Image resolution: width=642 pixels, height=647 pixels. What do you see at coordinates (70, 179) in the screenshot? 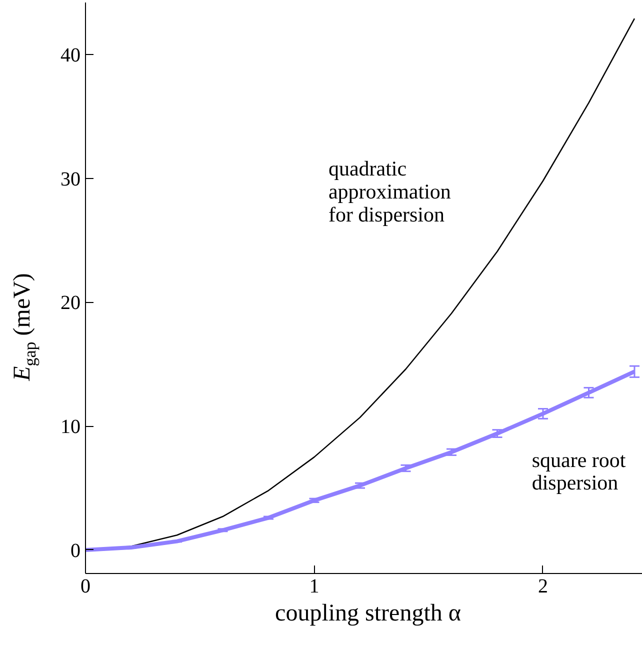
I see `y-tick-label: 30` at bounding box center [70, 179].